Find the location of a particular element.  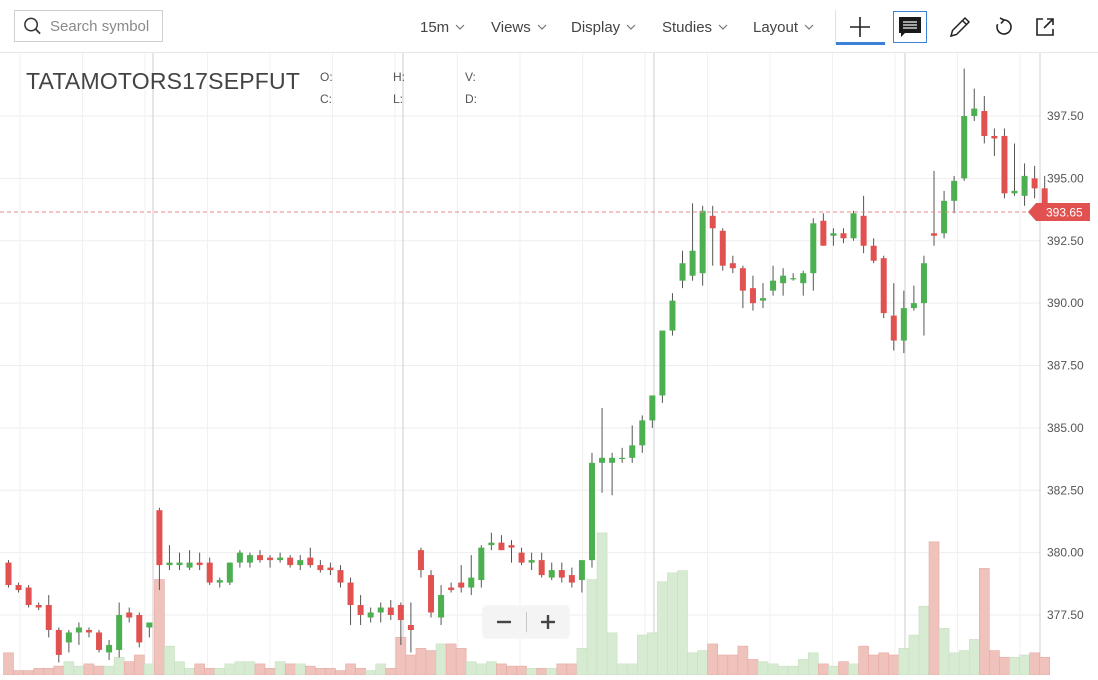

comment-button is located at coordinates (910, 27).